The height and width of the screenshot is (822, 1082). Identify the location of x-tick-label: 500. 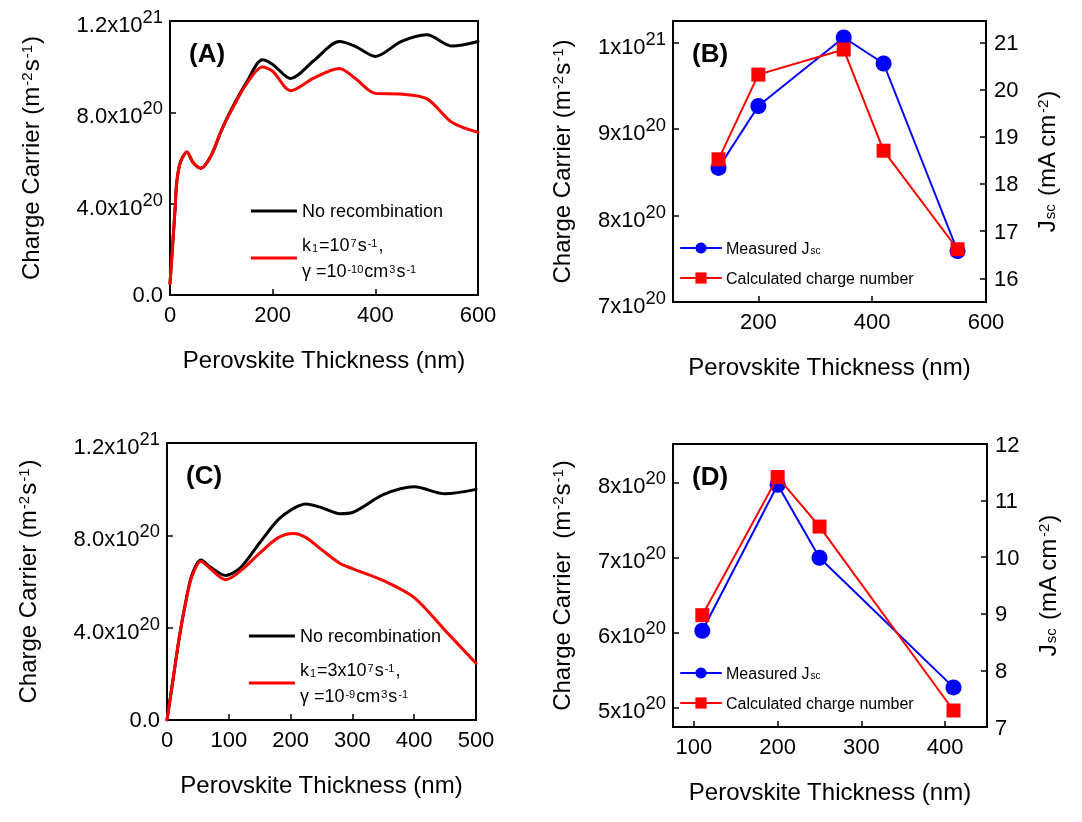
(476, 739).